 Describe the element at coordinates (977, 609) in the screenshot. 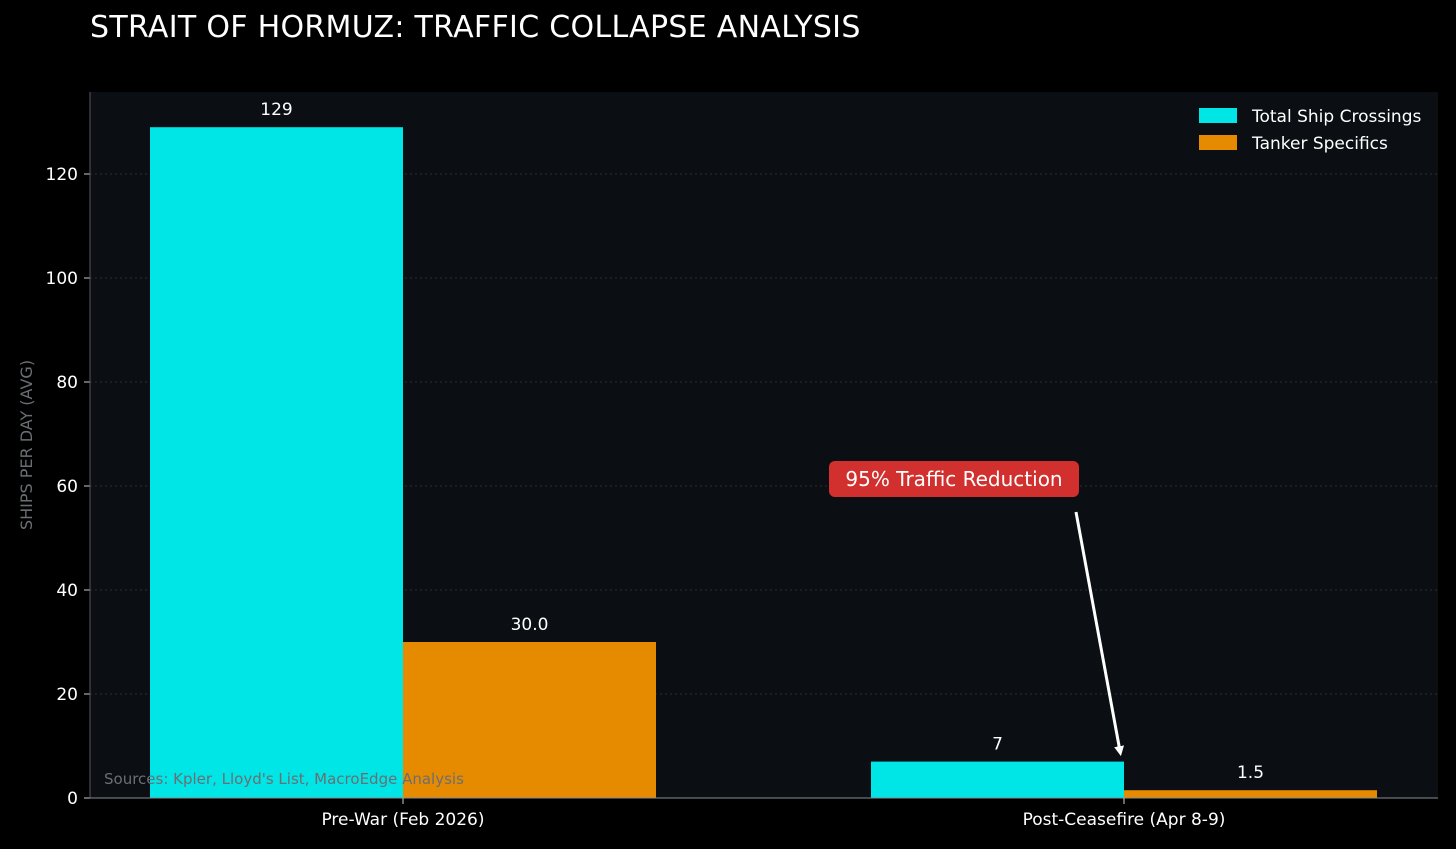

I see `annotation: 95% Traffic Reduction` at that location.